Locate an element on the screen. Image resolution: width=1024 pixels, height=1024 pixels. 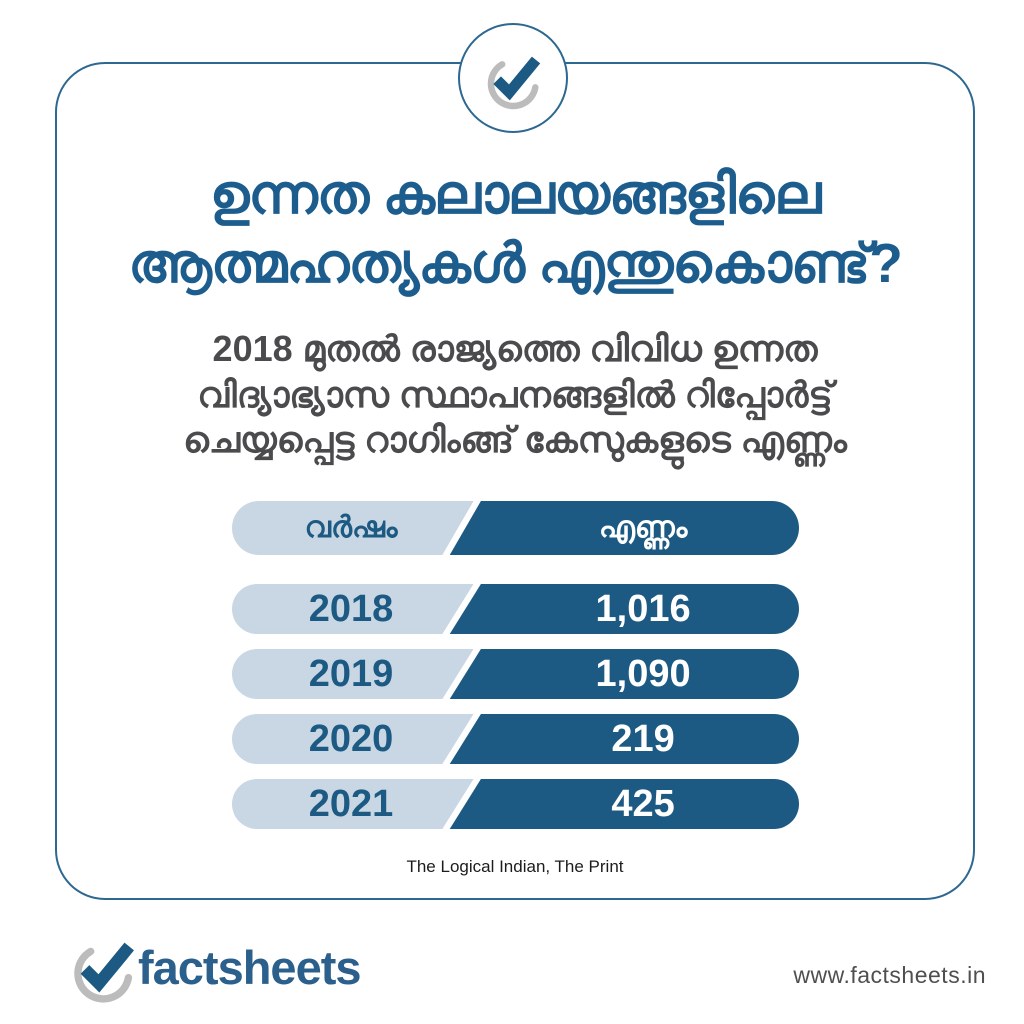
website-url: www.factsheets.in is located at coordinates (889, 975).